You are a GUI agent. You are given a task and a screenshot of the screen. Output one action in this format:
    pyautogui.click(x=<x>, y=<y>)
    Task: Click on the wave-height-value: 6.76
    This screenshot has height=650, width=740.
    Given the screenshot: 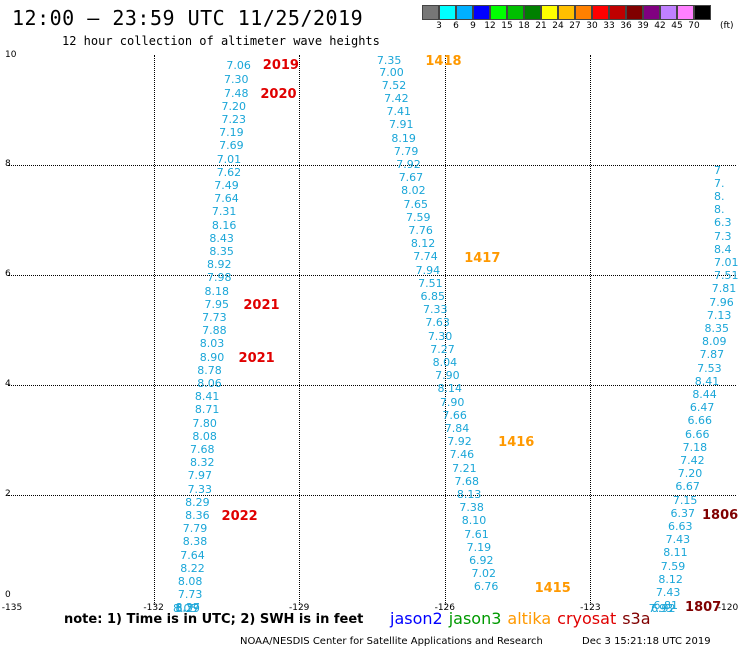 What is the action you would take?
    pyautogui.click(x=486, y=587)
    